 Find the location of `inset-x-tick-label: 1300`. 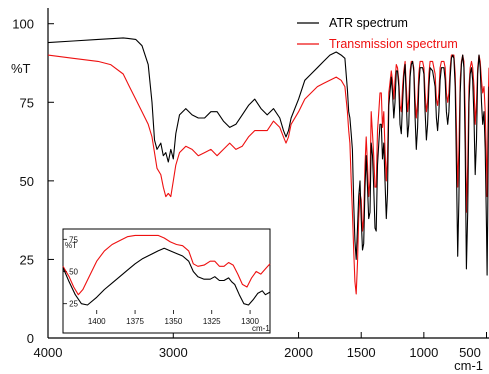

inset-x-tick-label: 1300 is located at coordinates (250, 321).